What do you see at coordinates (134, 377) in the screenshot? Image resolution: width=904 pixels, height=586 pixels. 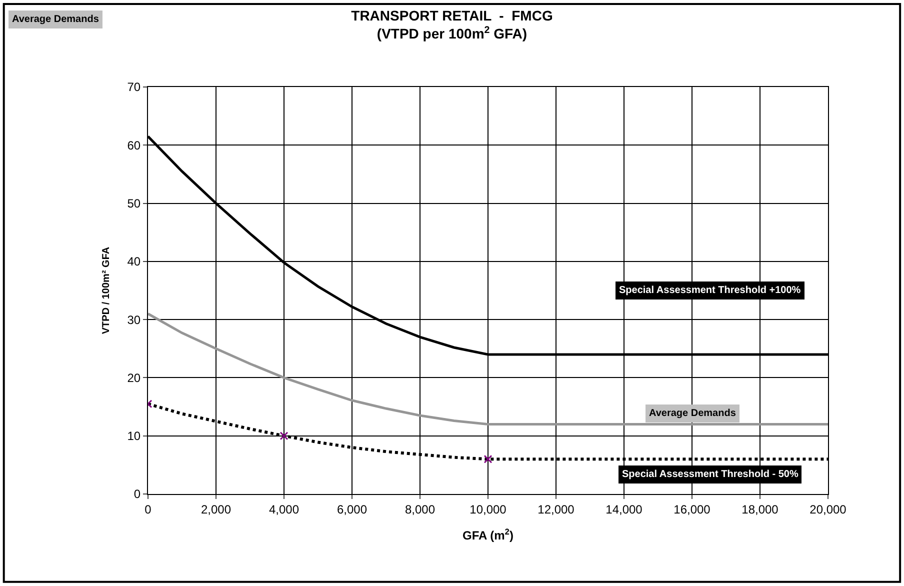 I see `y-tick-label: 20` at bounding box center [134, 377].